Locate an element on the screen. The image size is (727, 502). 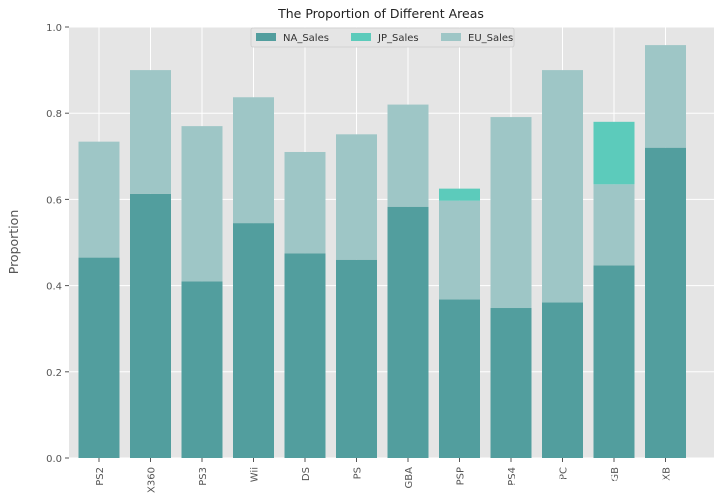
x-tick-label: PSP is located at coordinates (461, 476).